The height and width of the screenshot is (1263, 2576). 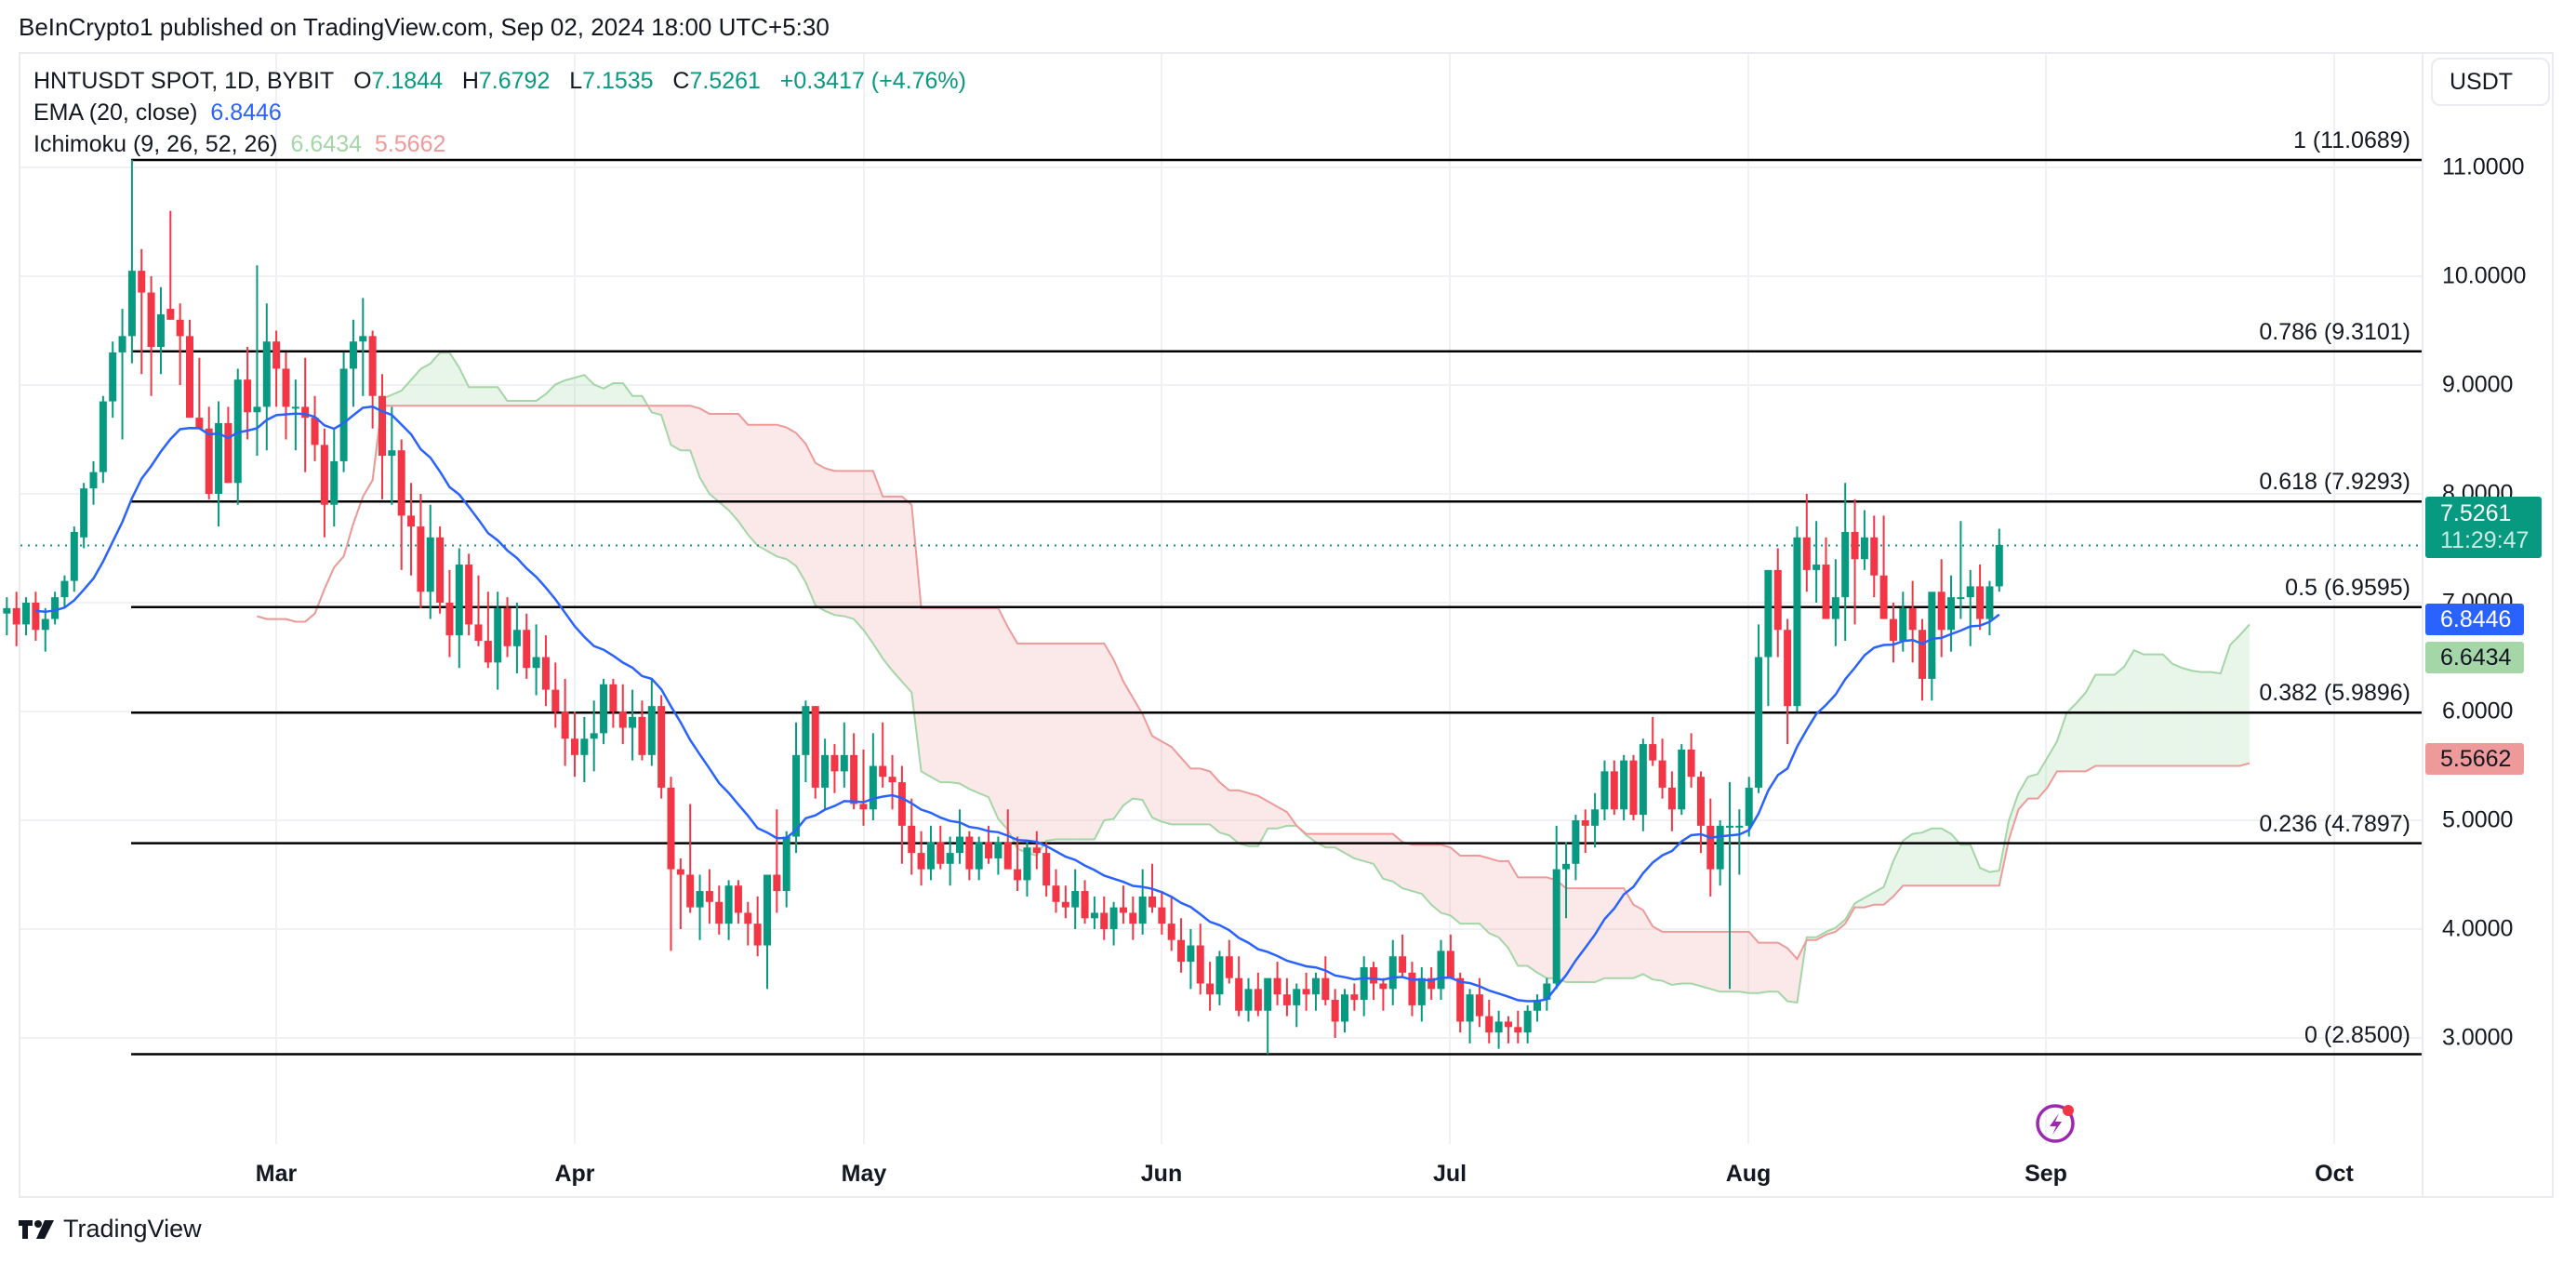 What do you see at coordinates (1449, 1174) in the screenshot?
I see `month-label-jul: Jul` at bounding box center [1449, 1174].